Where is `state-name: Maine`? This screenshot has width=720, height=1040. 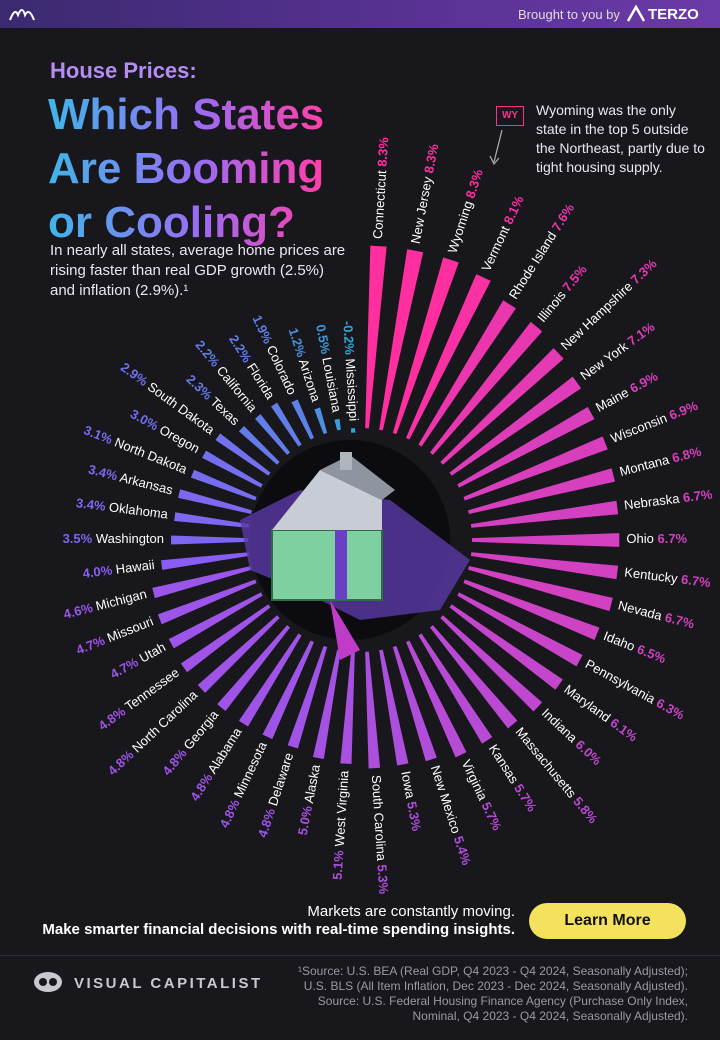 state-name: Maine is located at coordinates (612, 400).